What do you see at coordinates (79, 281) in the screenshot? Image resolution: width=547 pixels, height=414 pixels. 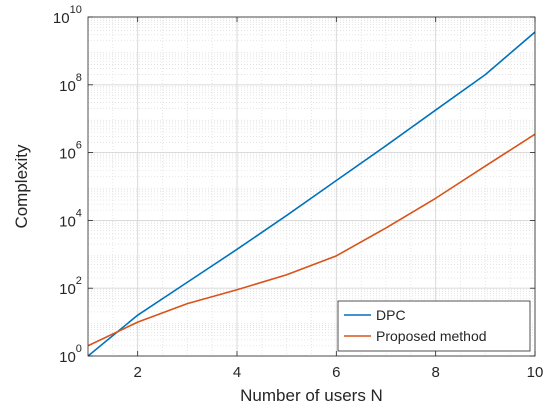 I see `y-tick-label-exponent: 2` at bounding box center [79, 281].